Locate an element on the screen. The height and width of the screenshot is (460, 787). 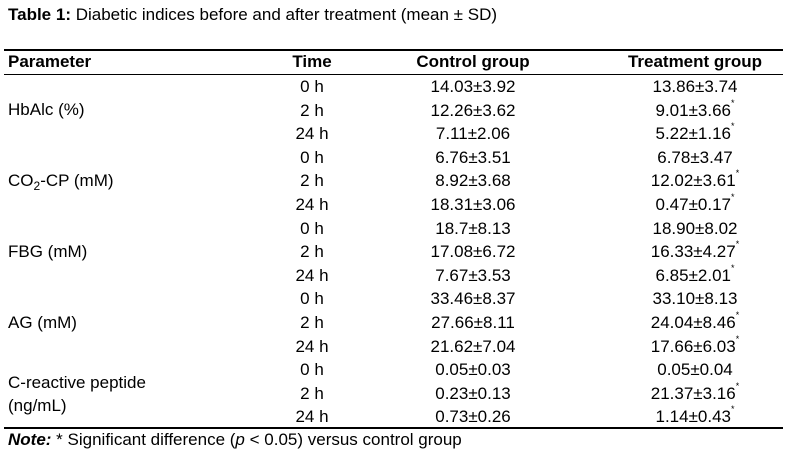
control-value-cell: 12.26±3.62 is located at coordinates (473, 110).